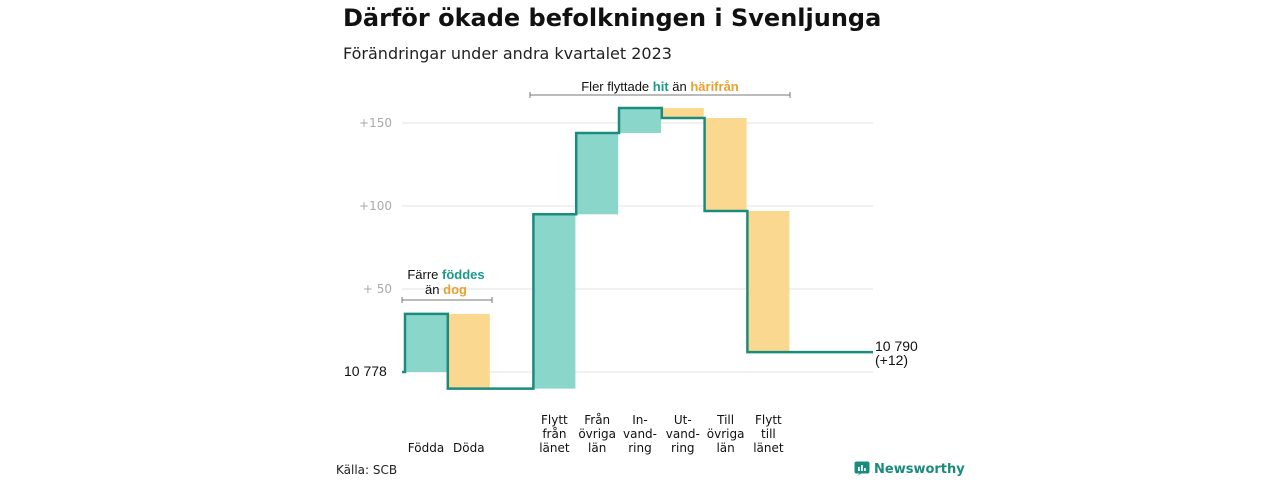 The height and width of the screenshot is (480, 1280). Describe the element at coordinates (862, 468) in the screenshot. I see `newsworthy-icon` at that location.